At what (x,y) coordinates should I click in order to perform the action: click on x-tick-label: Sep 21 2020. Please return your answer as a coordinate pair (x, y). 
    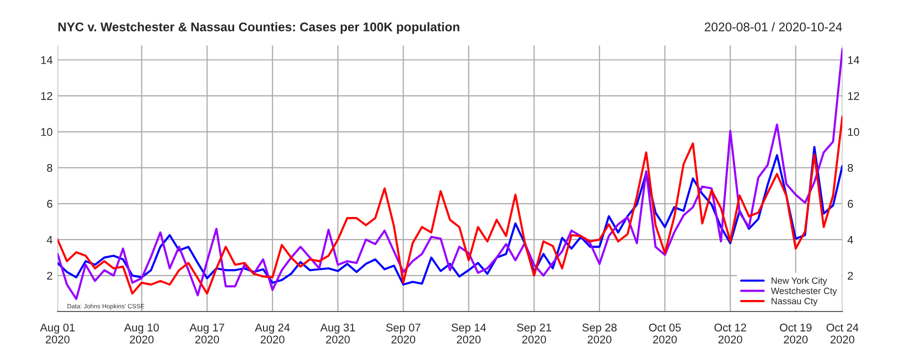
    Looking at the image, I should click on (534, 334).